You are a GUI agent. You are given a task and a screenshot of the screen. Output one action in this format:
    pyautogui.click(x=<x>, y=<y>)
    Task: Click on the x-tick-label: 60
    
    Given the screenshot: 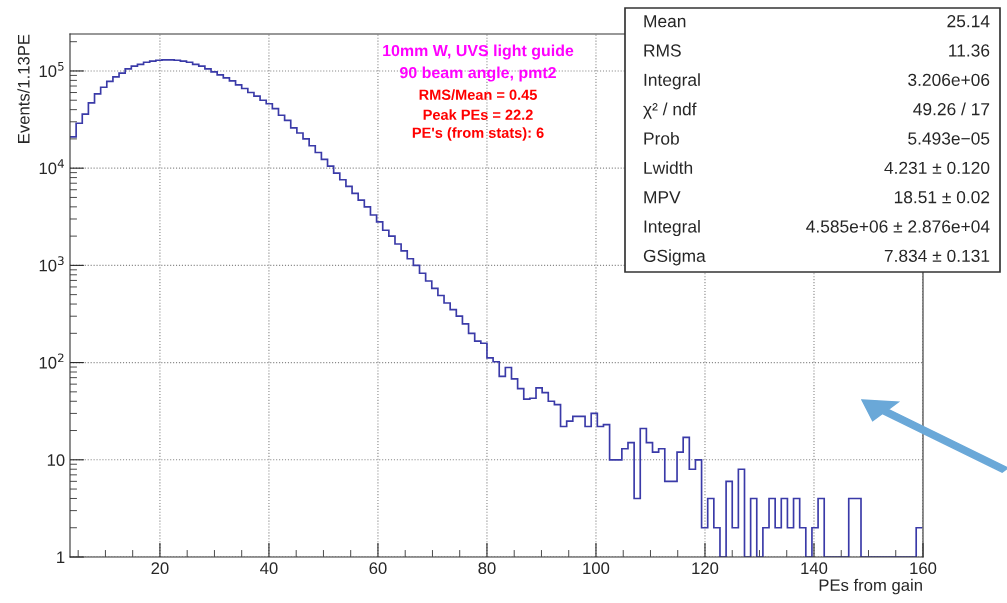 What is the action you would take?
    pyautogui.click(x=378, y=568)
    